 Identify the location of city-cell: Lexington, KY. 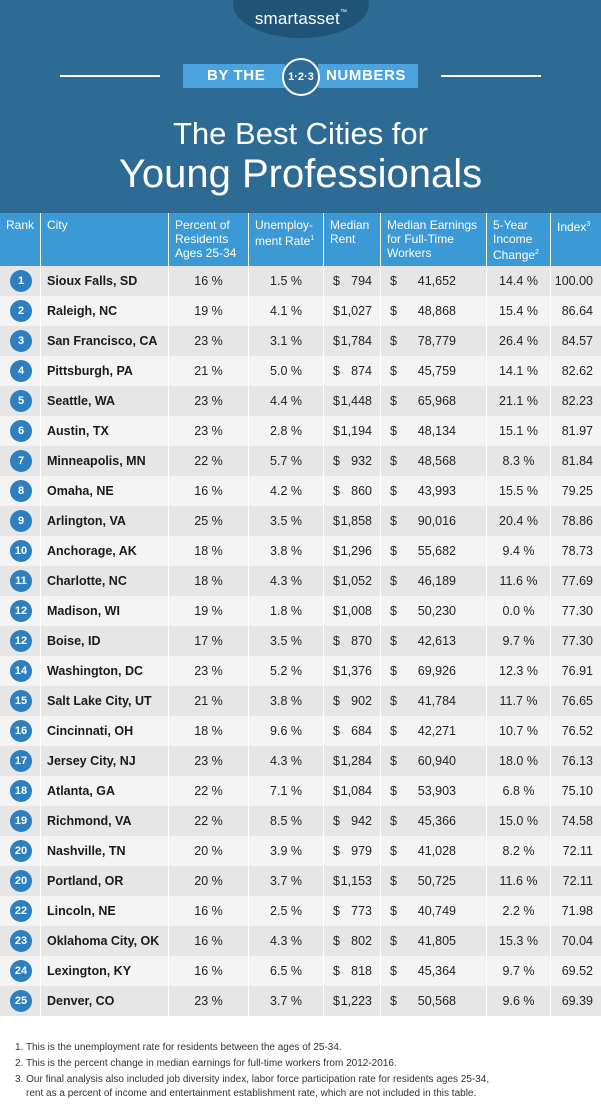
(104, 971).